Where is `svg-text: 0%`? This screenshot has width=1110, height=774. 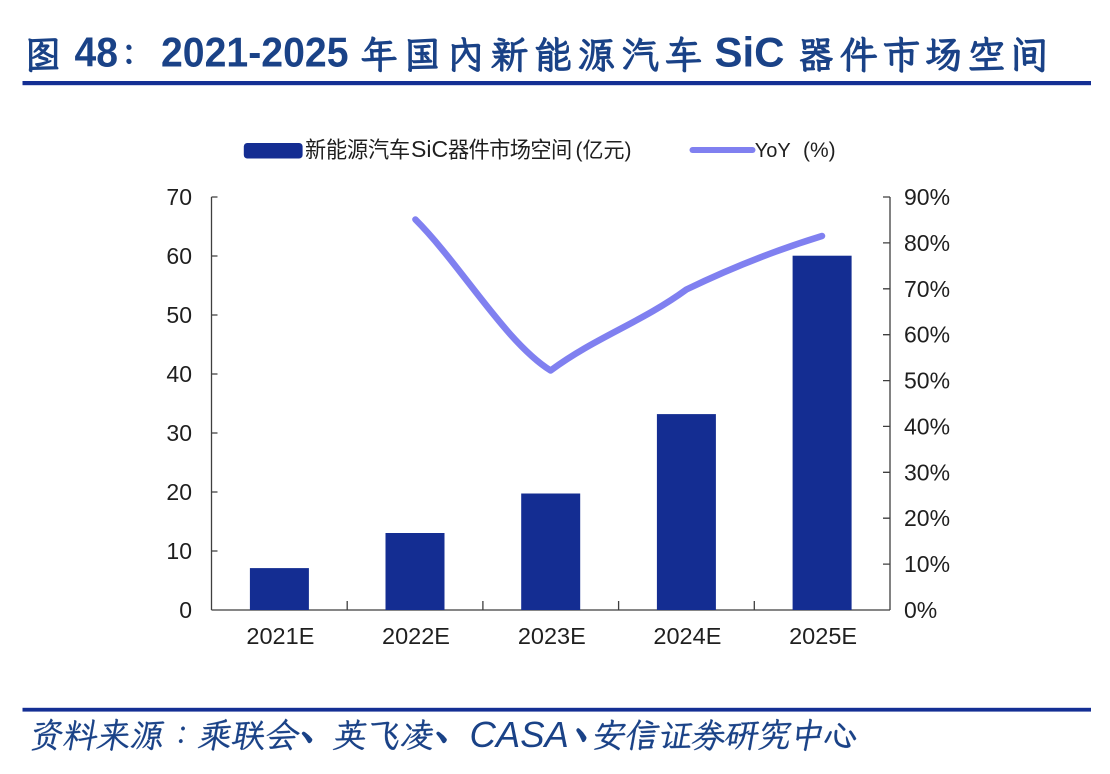
svg-text: 0% is located at coordinates (920, 610).